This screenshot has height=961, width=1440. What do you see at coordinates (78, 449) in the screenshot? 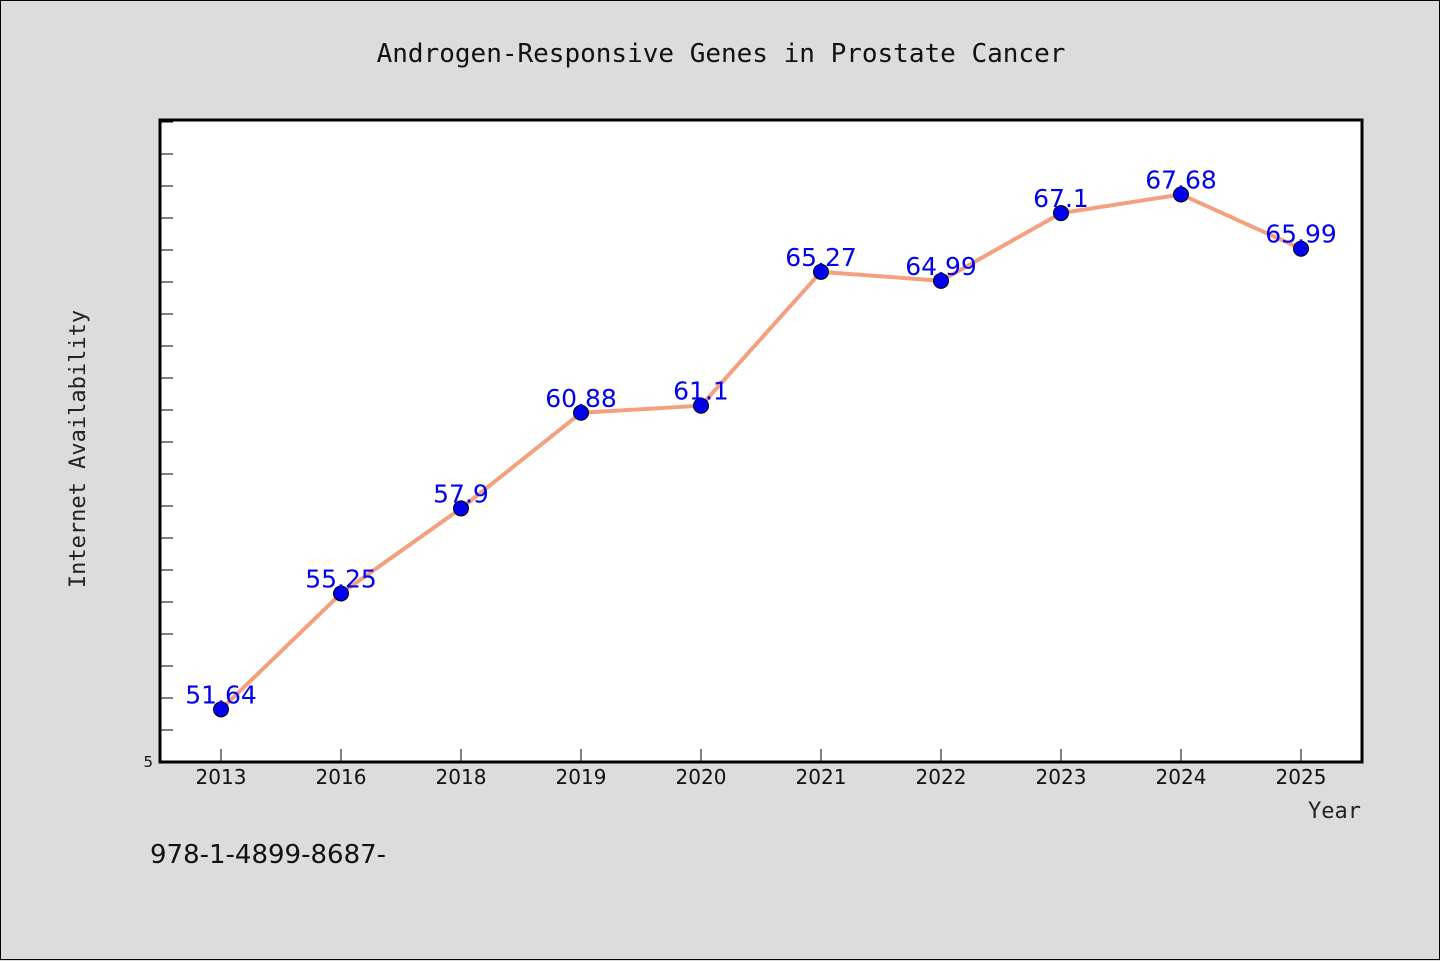
I see `y-axis-label: Internet Availability` at bounding box center [78, 449].